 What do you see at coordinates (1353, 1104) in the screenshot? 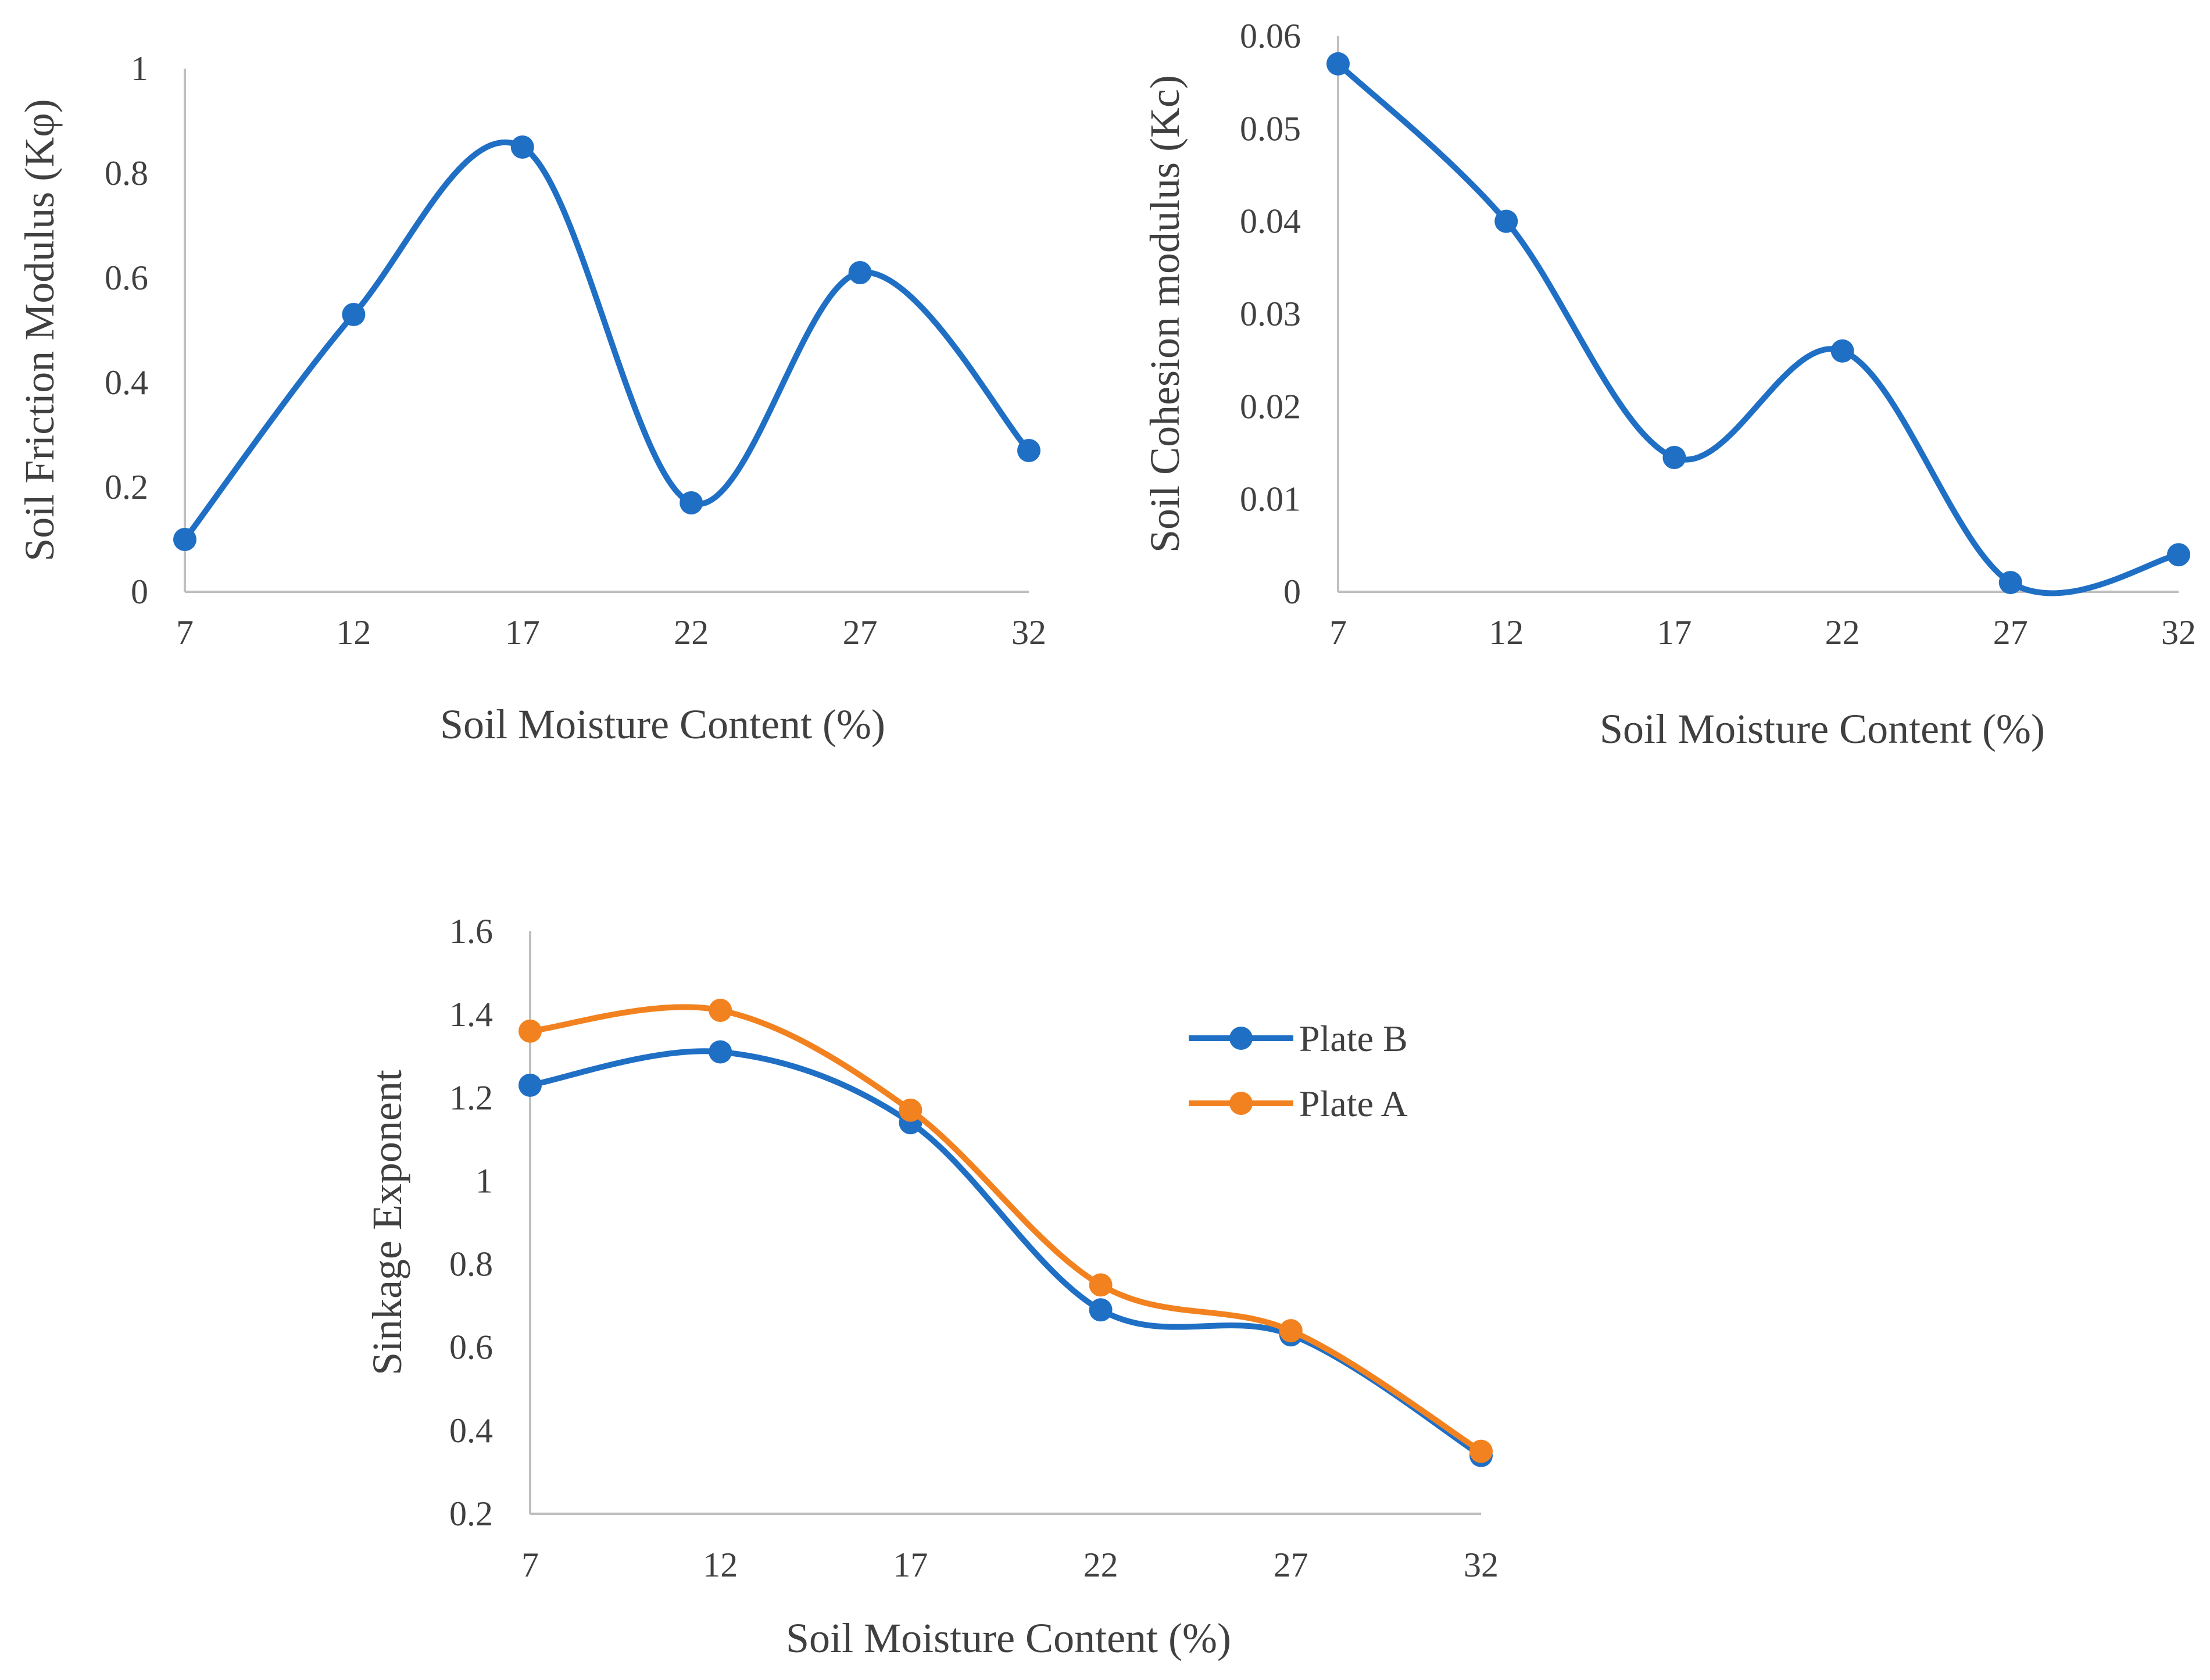
I see `legend-label: Plate A` at bounding box center [1353, 1104].